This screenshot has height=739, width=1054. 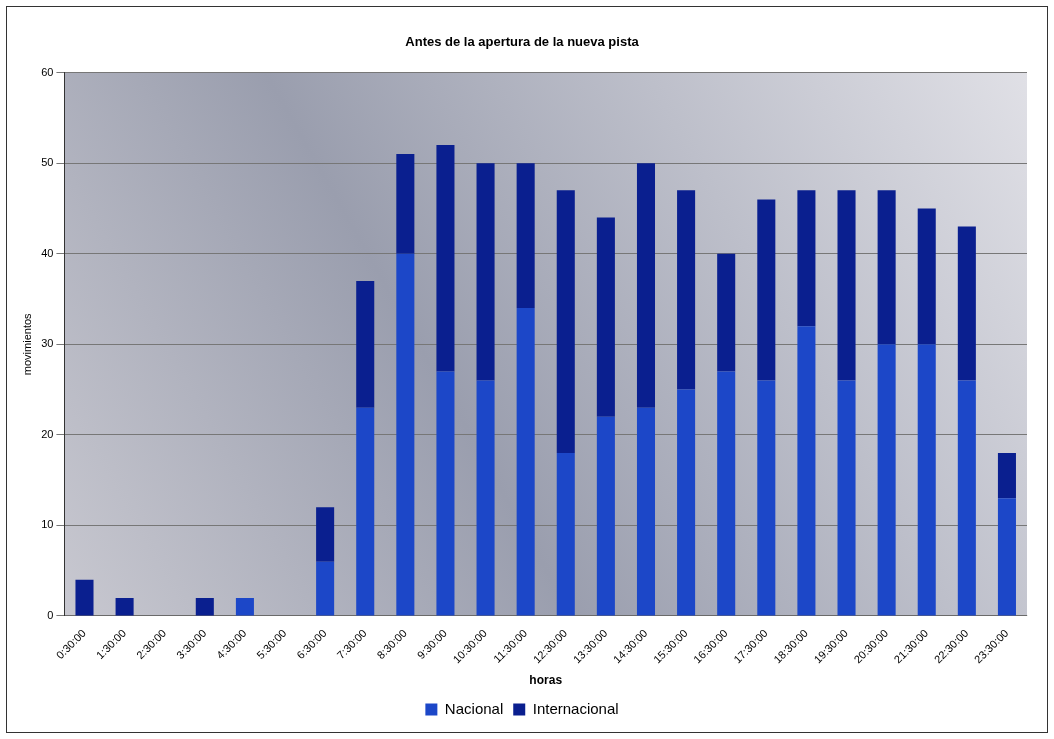 I want to click on y-tick-label: 60, so click(x=47, y=71).